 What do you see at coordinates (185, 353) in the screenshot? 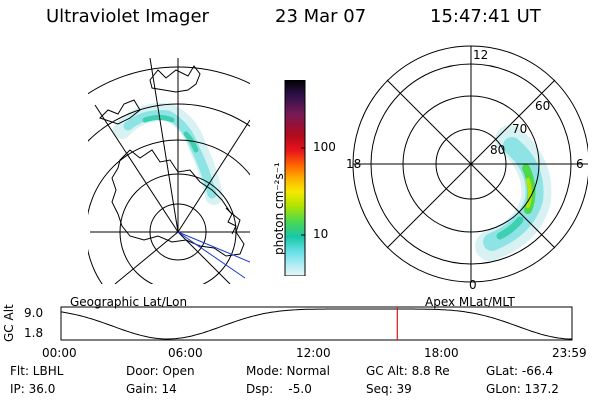
I see `x-tick-0600: 06:00` at bounding box center [185, 353].